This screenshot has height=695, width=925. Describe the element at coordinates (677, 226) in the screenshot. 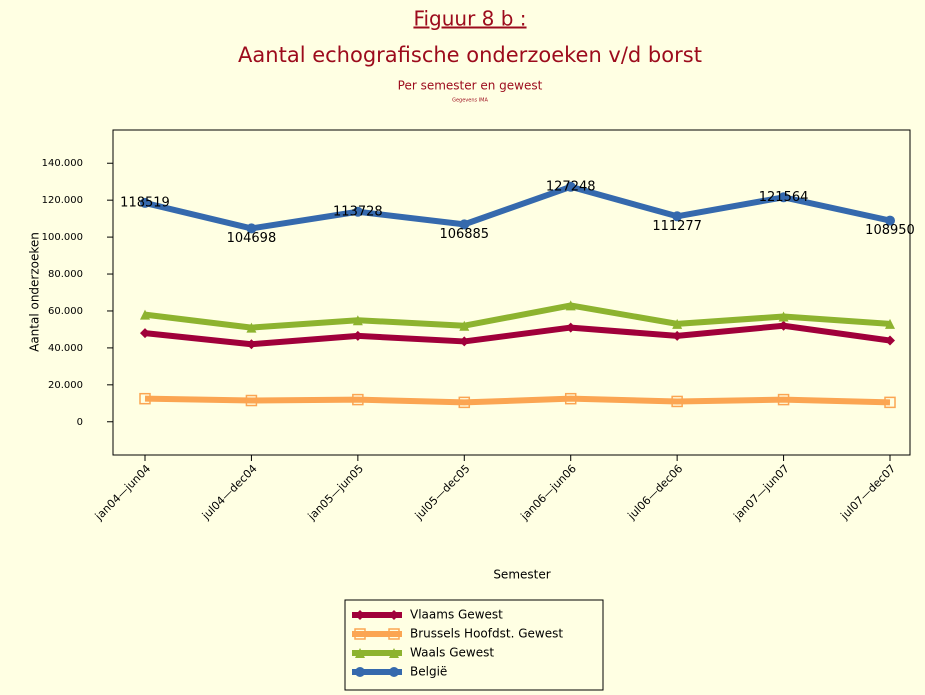

I see `data-label: 111277` at that location.